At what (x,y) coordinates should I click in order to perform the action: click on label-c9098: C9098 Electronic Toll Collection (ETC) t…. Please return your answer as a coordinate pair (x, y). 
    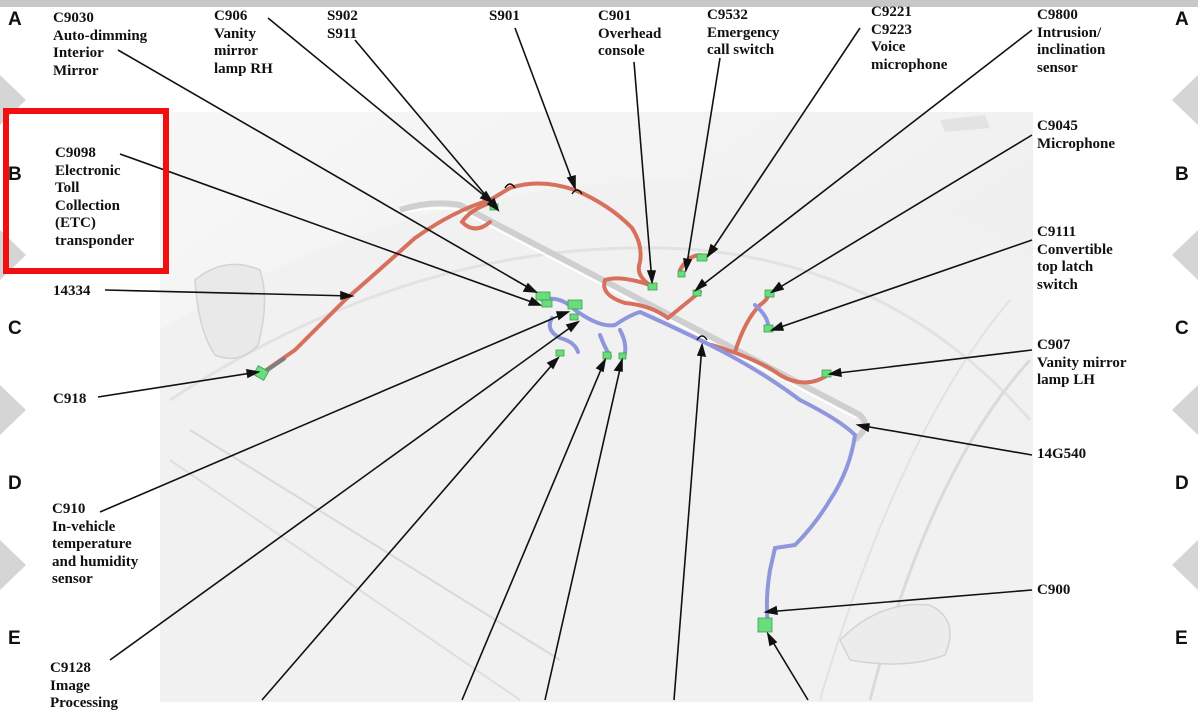
    Looking at the image, I should click on (95, 197).